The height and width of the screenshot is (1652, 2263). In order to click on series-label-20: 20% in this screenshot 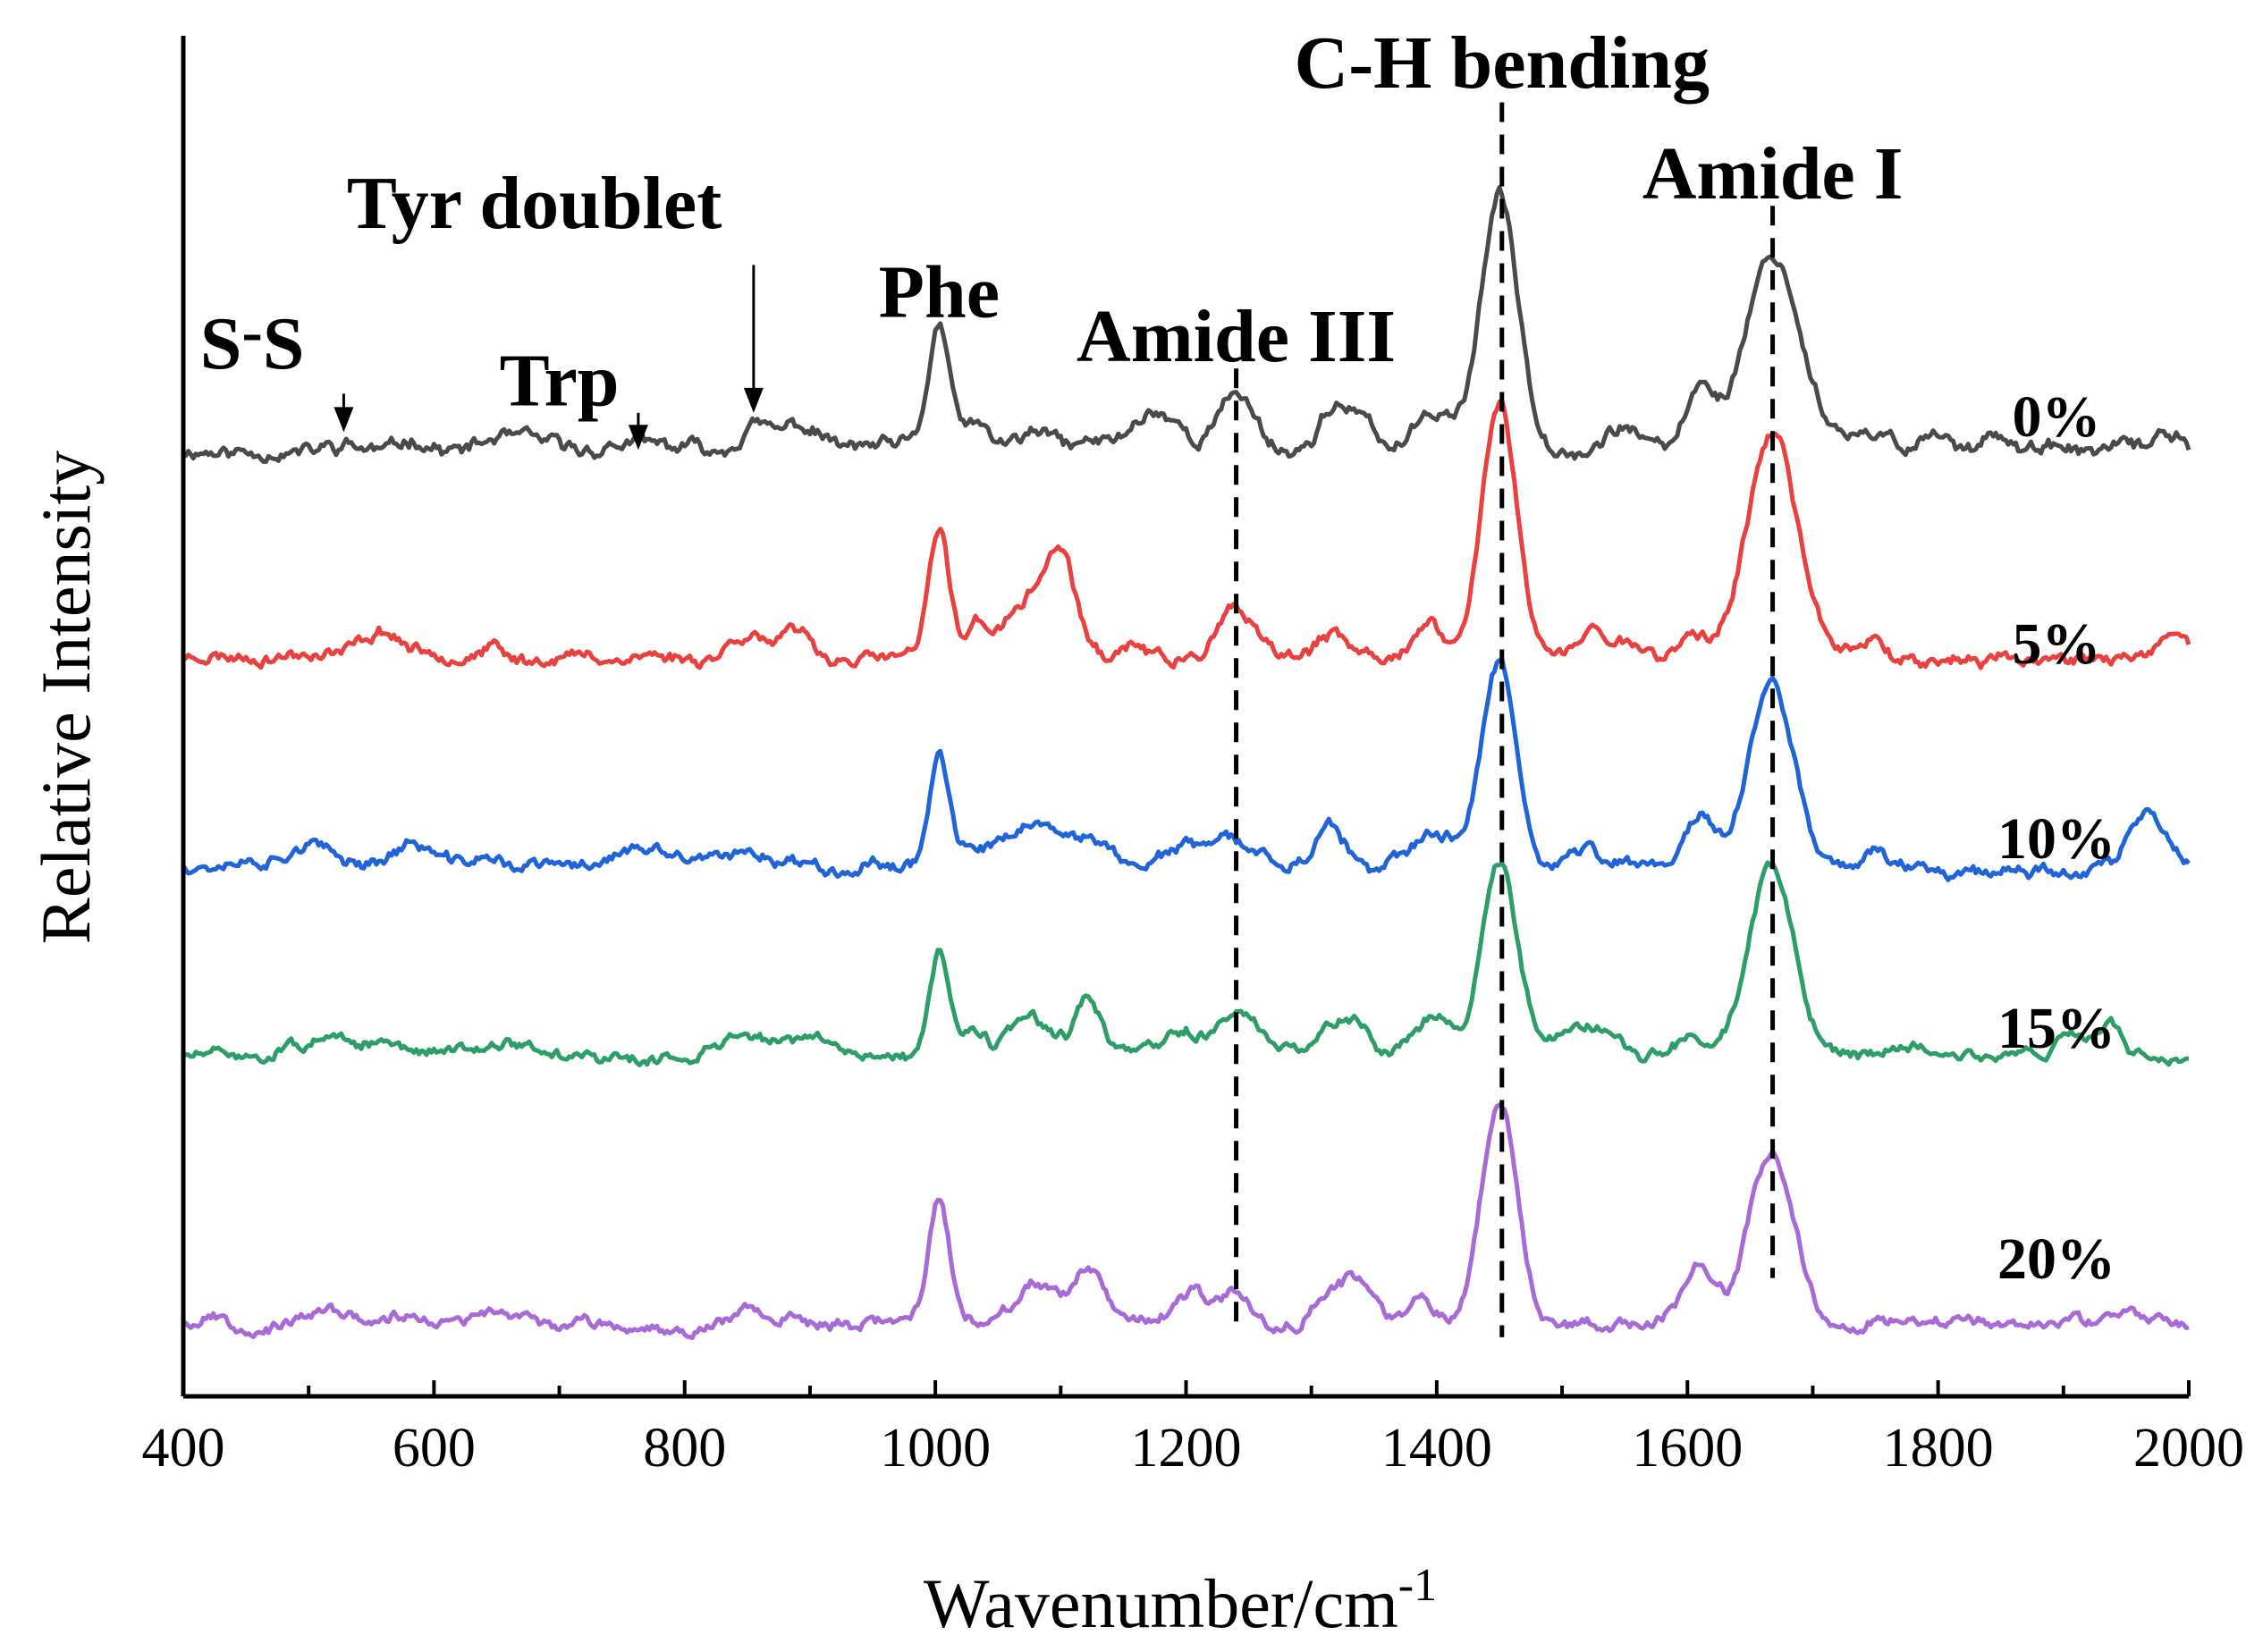, I will do `click(2056, 1259)`.